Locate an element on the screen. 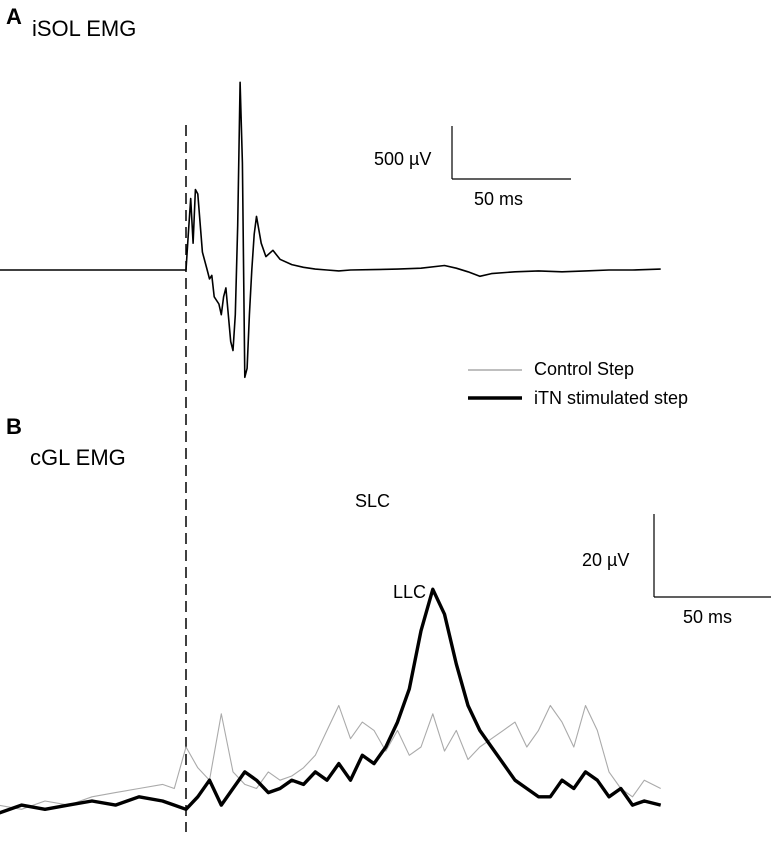  scalebar-b-time: 50 ms is located at coordinates (708, 617).